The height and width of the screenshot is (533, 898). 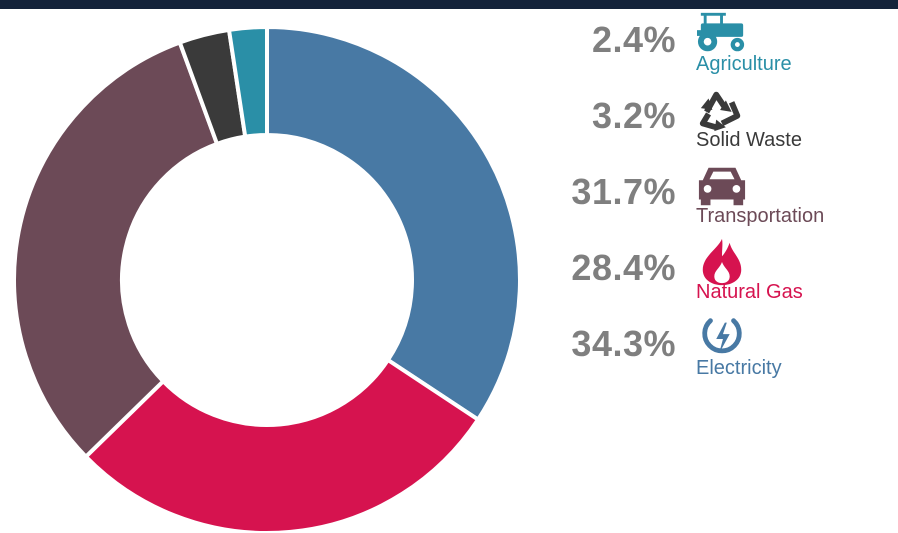 I want to click on top-bar, so click(x=449, y=4).